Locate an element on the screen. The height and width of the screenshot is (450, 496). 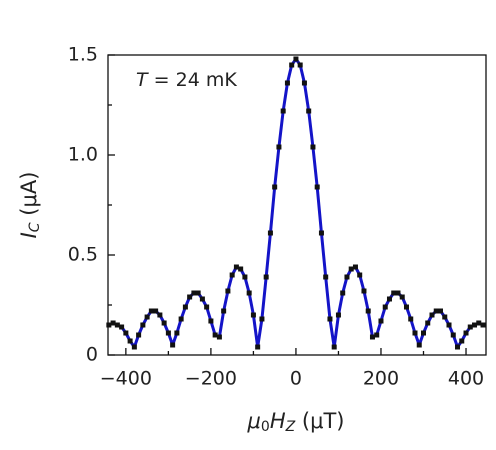
annotation-text: = 24 mK is located at coordinates (193, 80).